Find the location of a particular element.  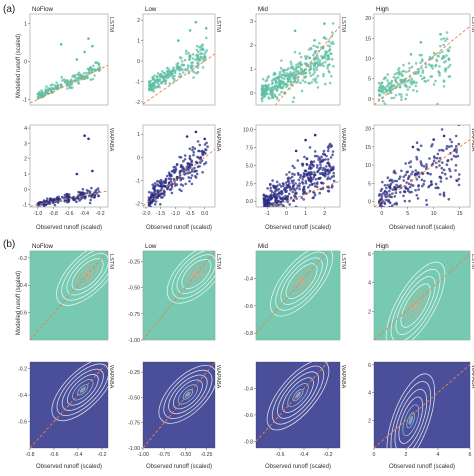

x-tick-label: -0.2 is located at coordinates (100, 214).